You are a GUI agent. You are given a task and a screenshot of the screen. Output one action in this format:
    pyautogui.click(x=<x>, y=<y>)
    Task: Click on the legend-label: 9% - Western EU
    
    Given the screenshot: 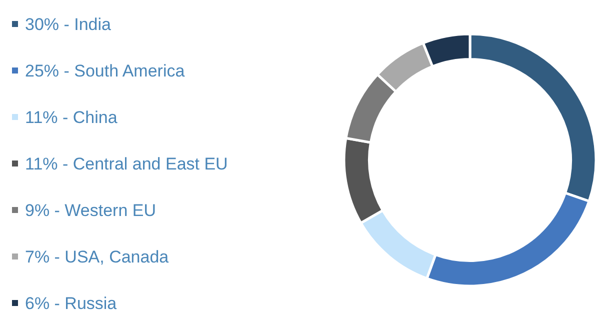 What is the action you would take?
    pyautogui.click(x=90, y=210)
    